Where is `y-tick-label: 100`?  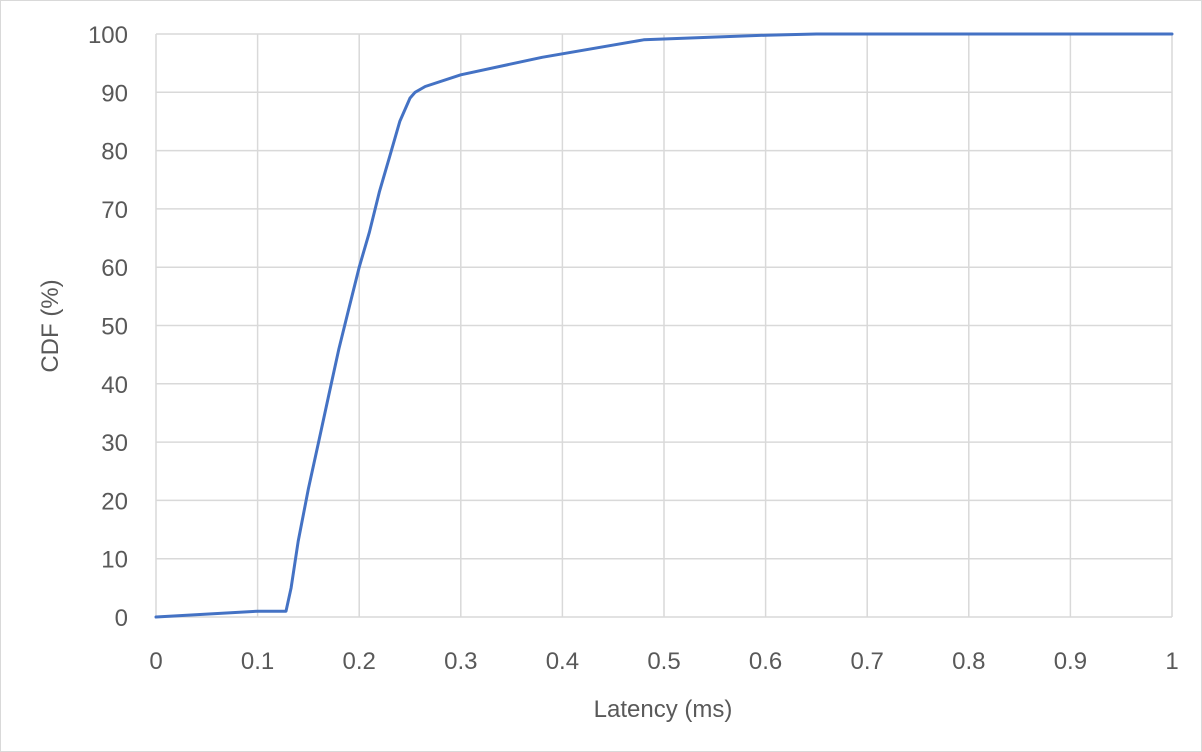 y-tick-label: 100 is located at coordinates (108, 35).